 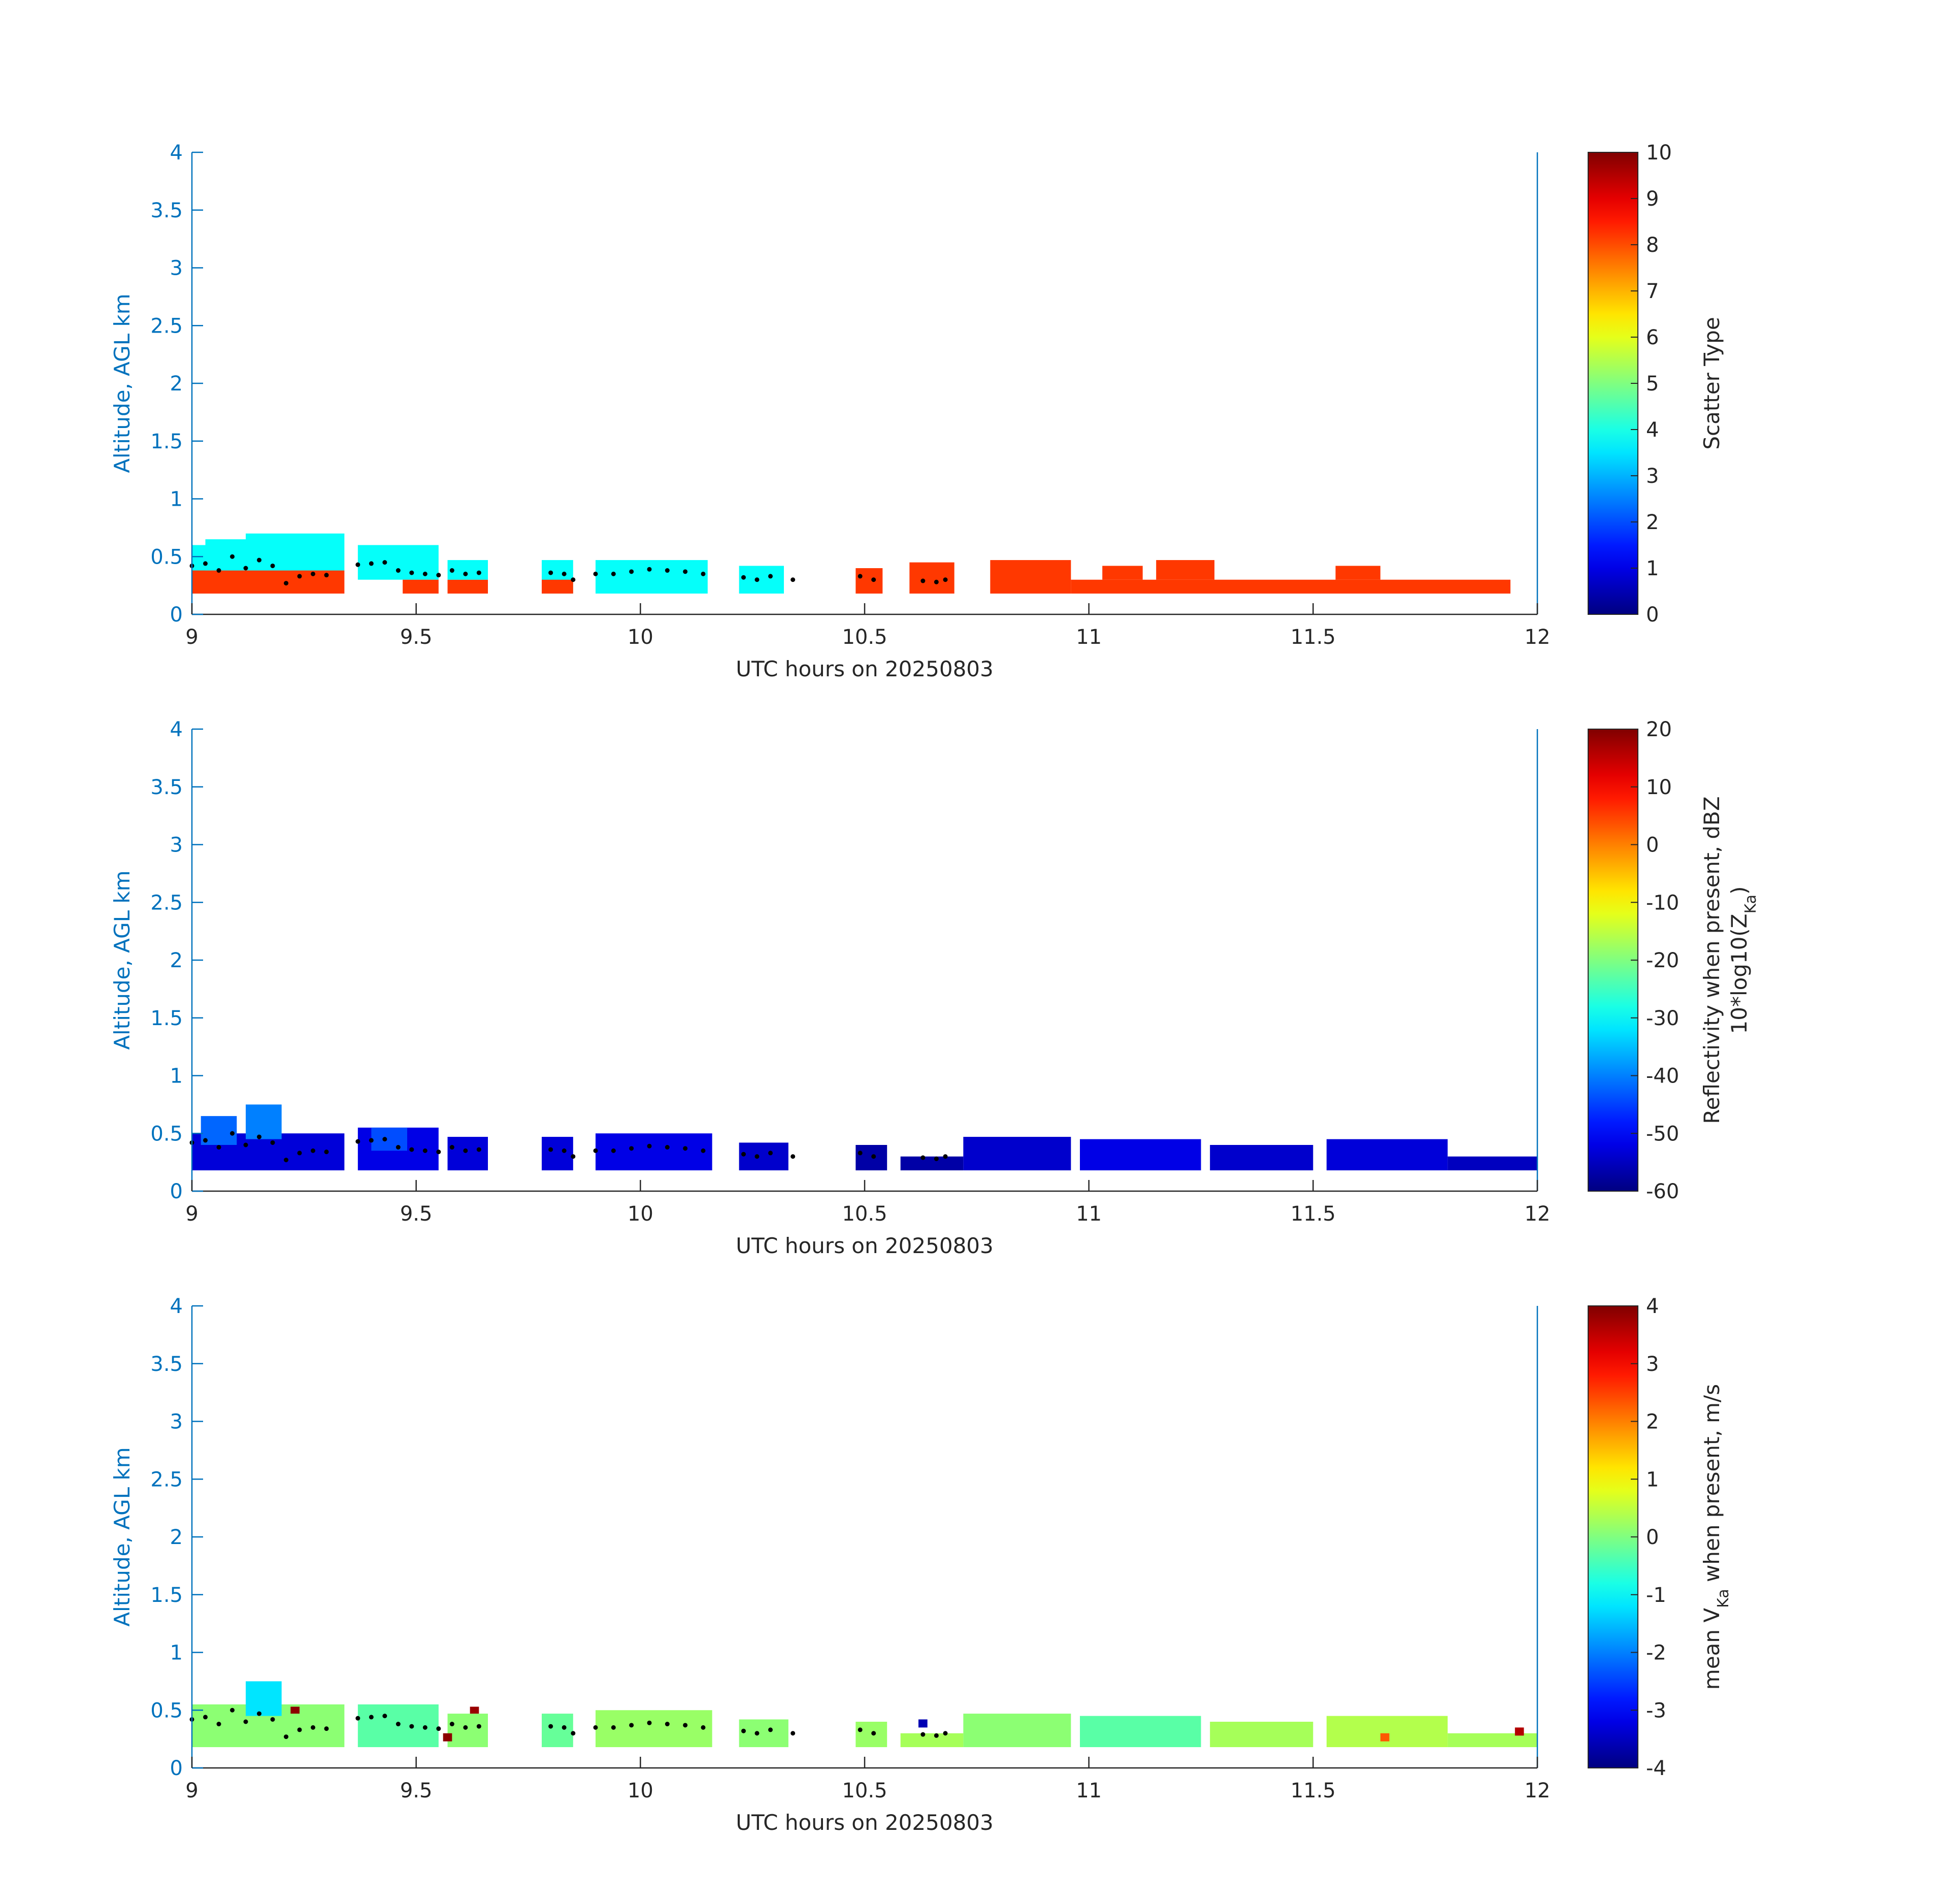 I want to click on colorbar-label-part: 10*log10(Z, so click(x=1739, y=974).